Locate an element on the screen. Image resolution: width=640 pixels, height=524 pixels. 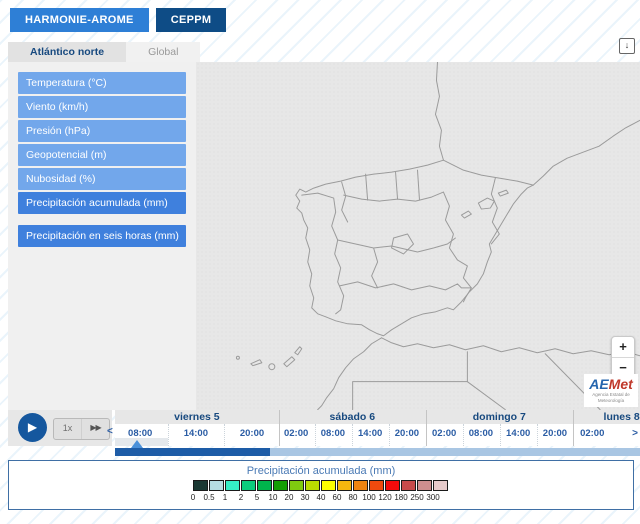
legend-stop: 1 is located at coordinates (231, 492).